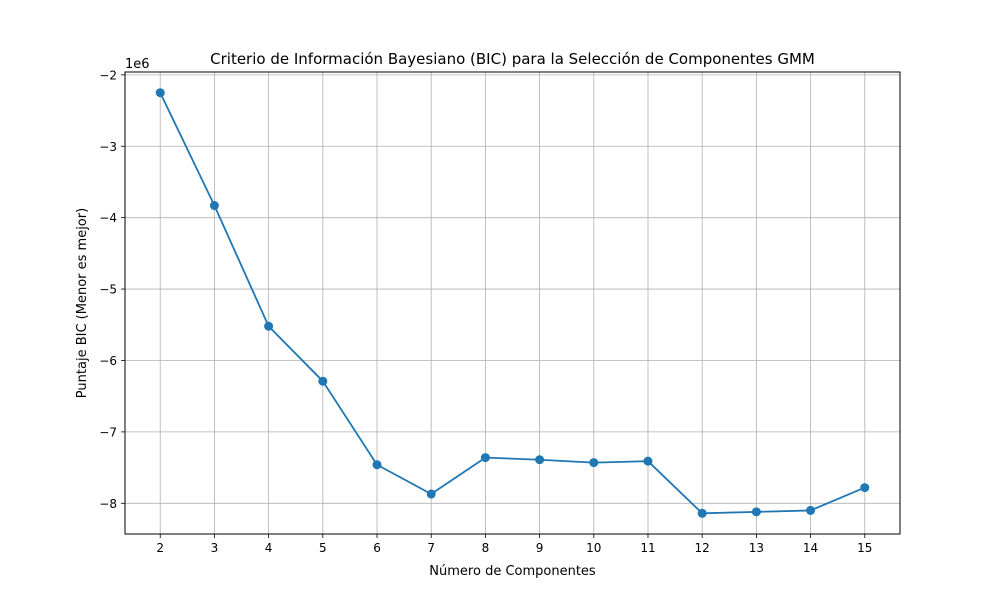  Describe the element at coordinates (108, 432) in the screenshot. I see `y-tick-label: −7` at that location.